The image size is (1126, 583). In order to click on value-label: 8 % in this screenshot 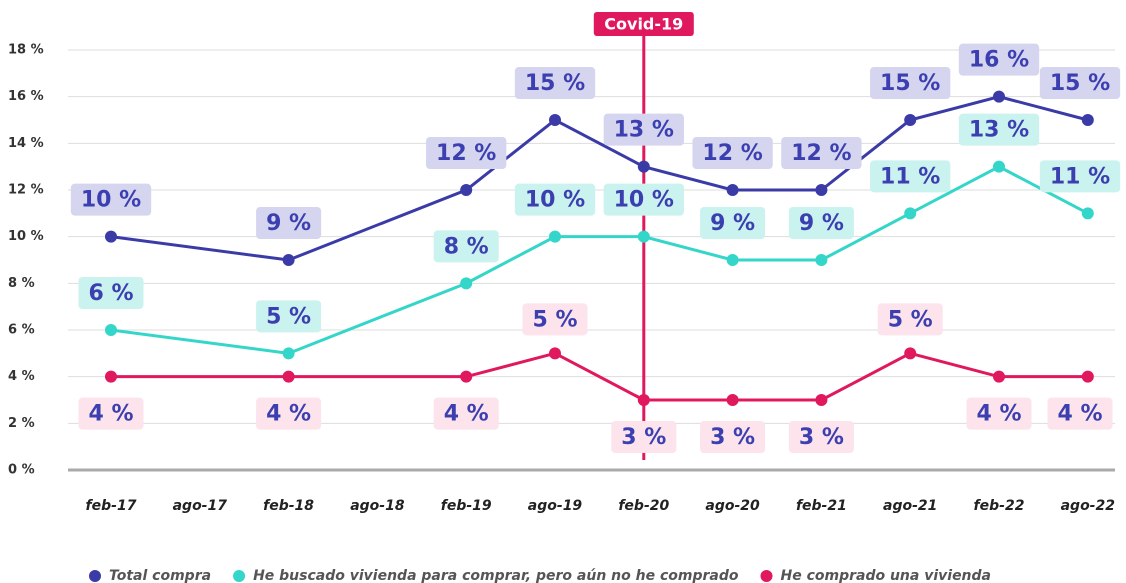, I will do `click(466, 246)`.